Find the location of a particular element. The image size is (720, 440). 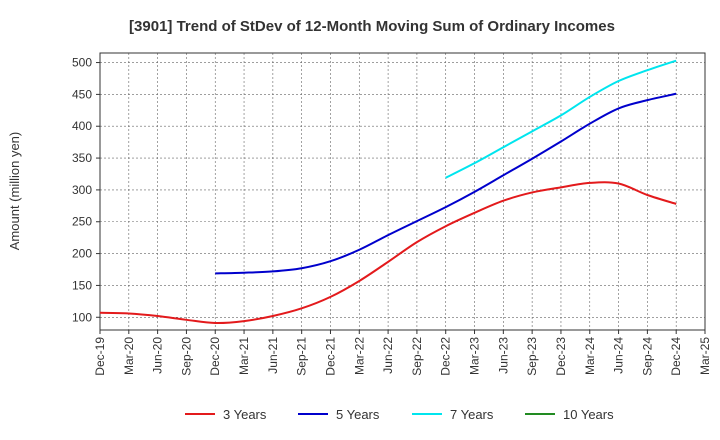

legend-item-5-years: 5 Years is located at coordinates (339, 414).